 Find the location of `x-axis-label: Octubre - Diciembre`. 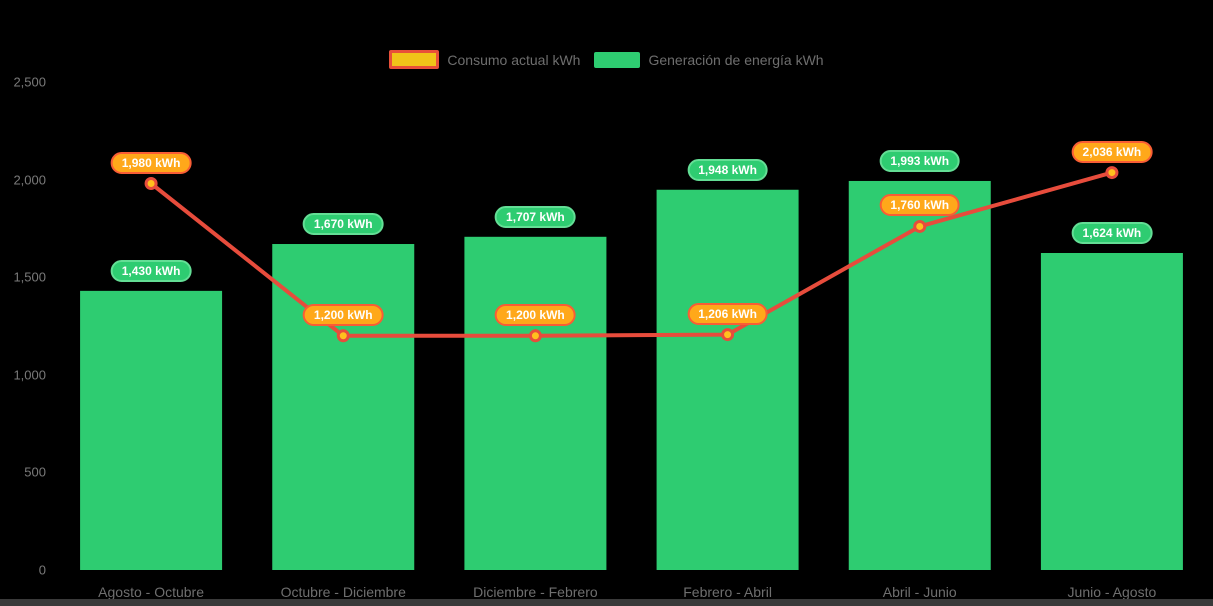

x-axis-label: Octubre - Diciembre is located at coordinates (343, 592).